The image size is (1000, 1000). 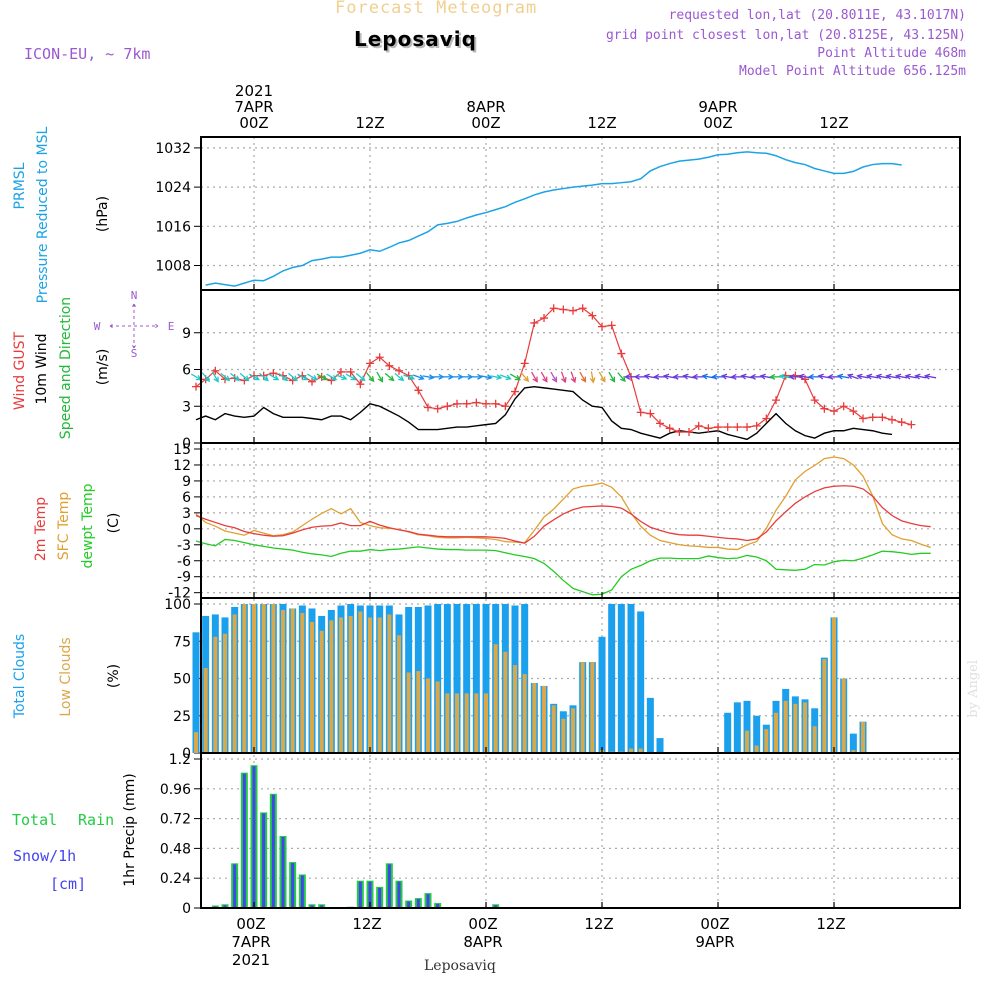 What do you see at coordinates (134, 326) in the screenshot?
I see `compass-icon` at bounding box center [134, 326].